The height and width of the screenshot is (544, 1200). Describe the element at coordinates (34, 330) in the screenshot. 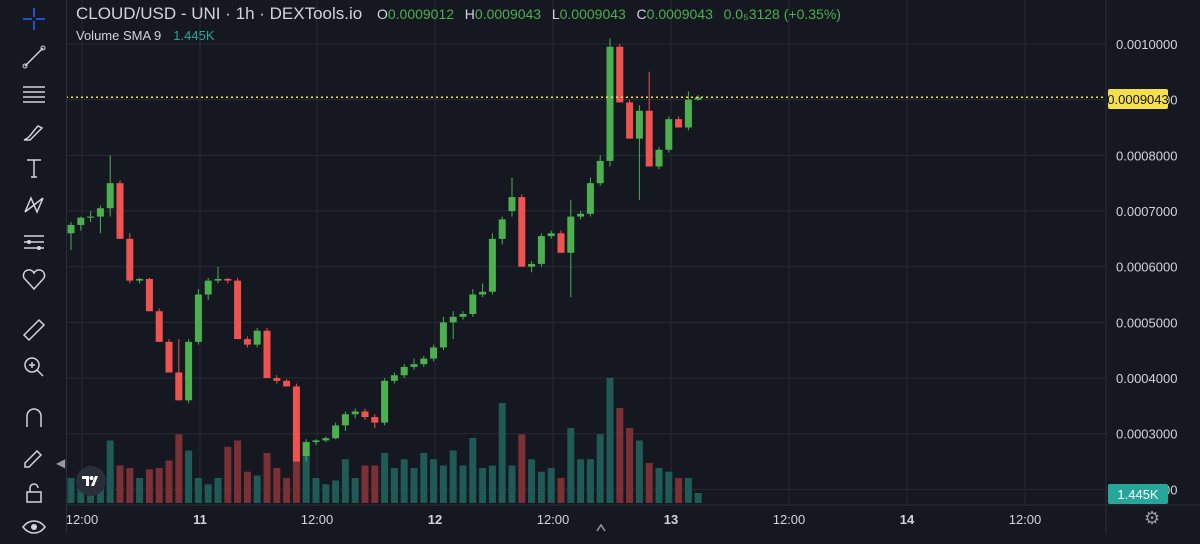

I see `ruler-icon` at that location.